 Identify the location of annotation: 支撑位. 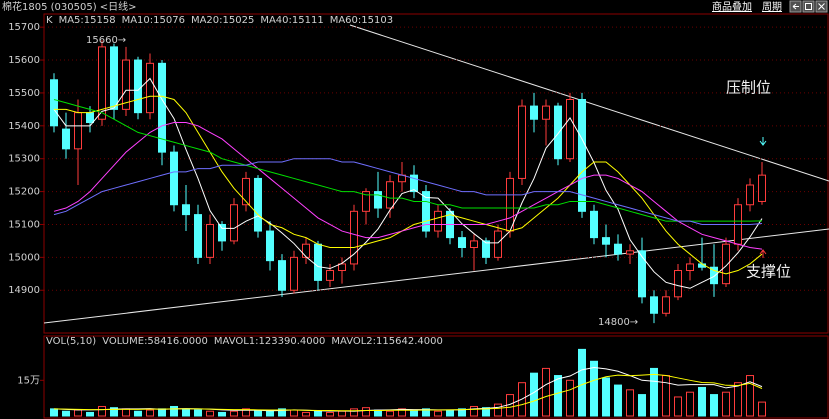
(768, 272).